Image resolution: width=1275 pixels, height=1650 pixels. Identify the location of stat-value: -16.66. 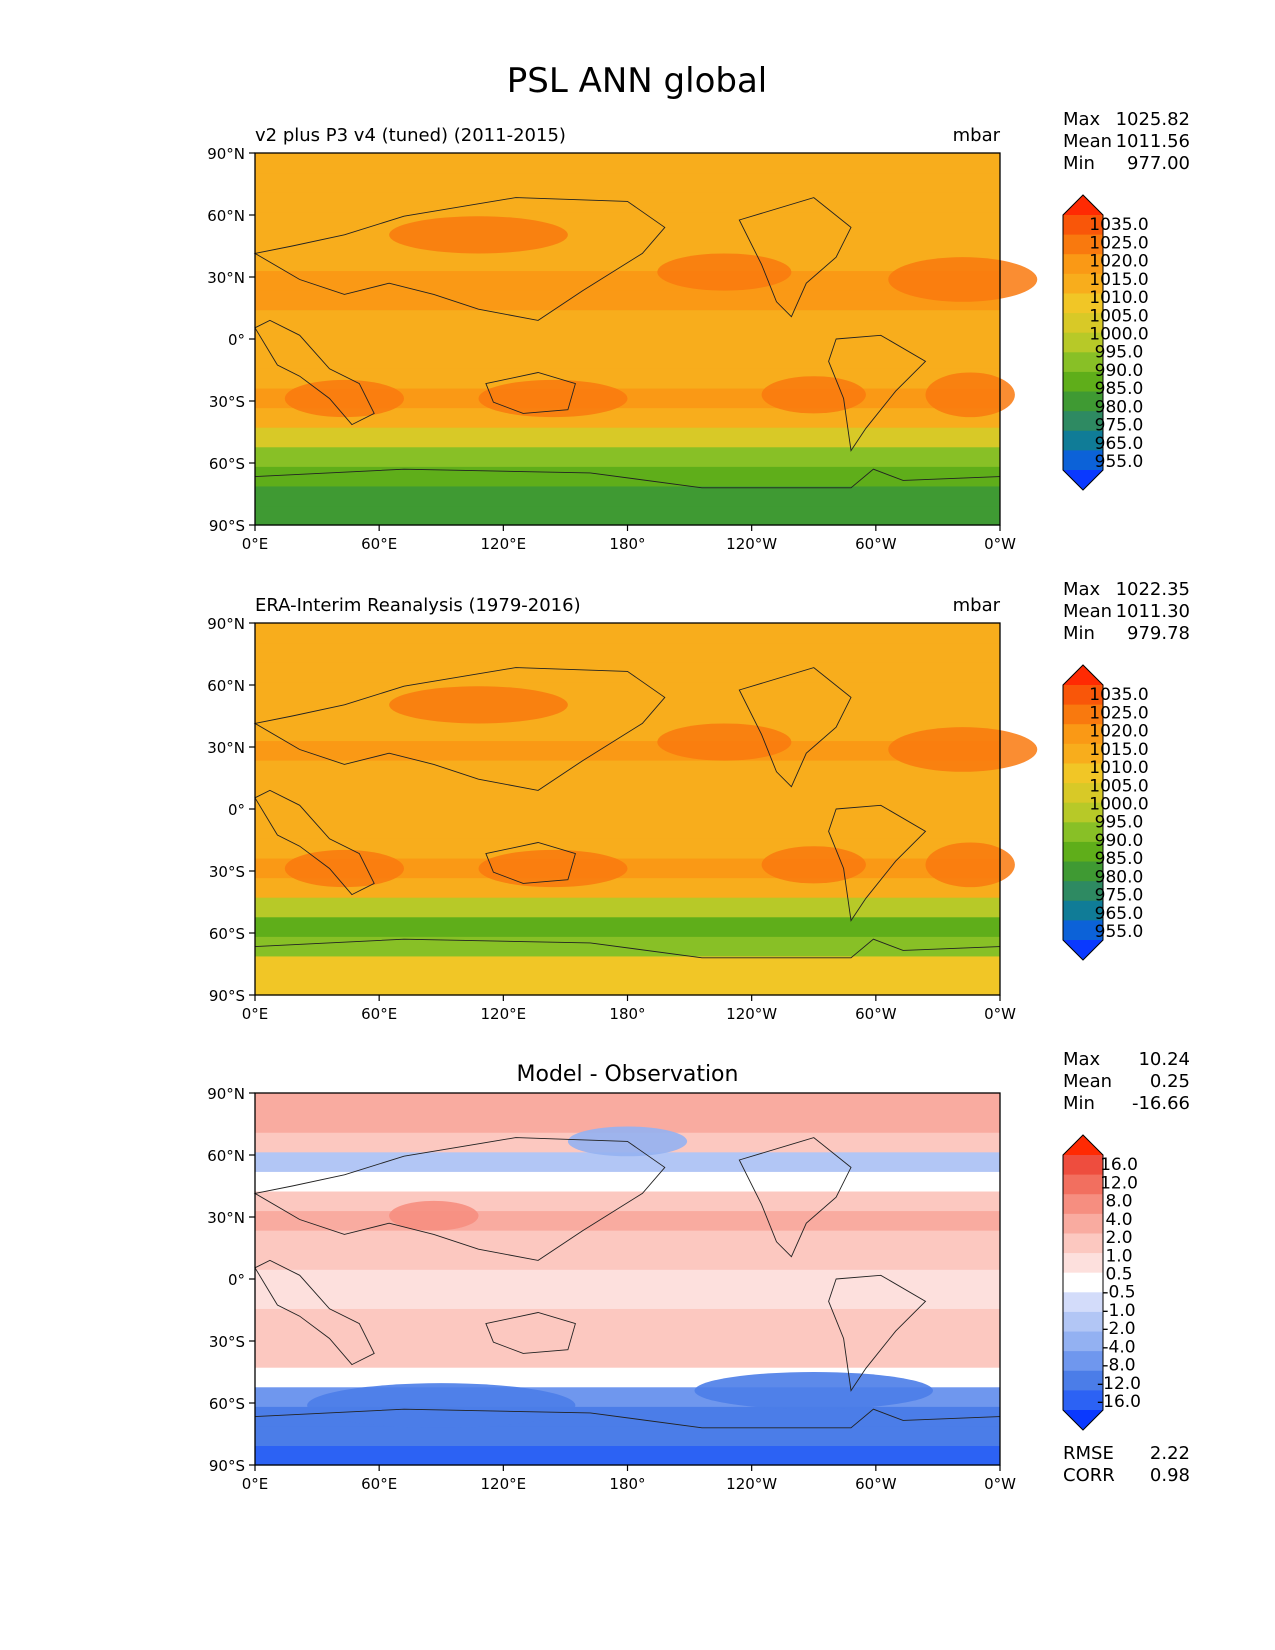
(1161, 1103).